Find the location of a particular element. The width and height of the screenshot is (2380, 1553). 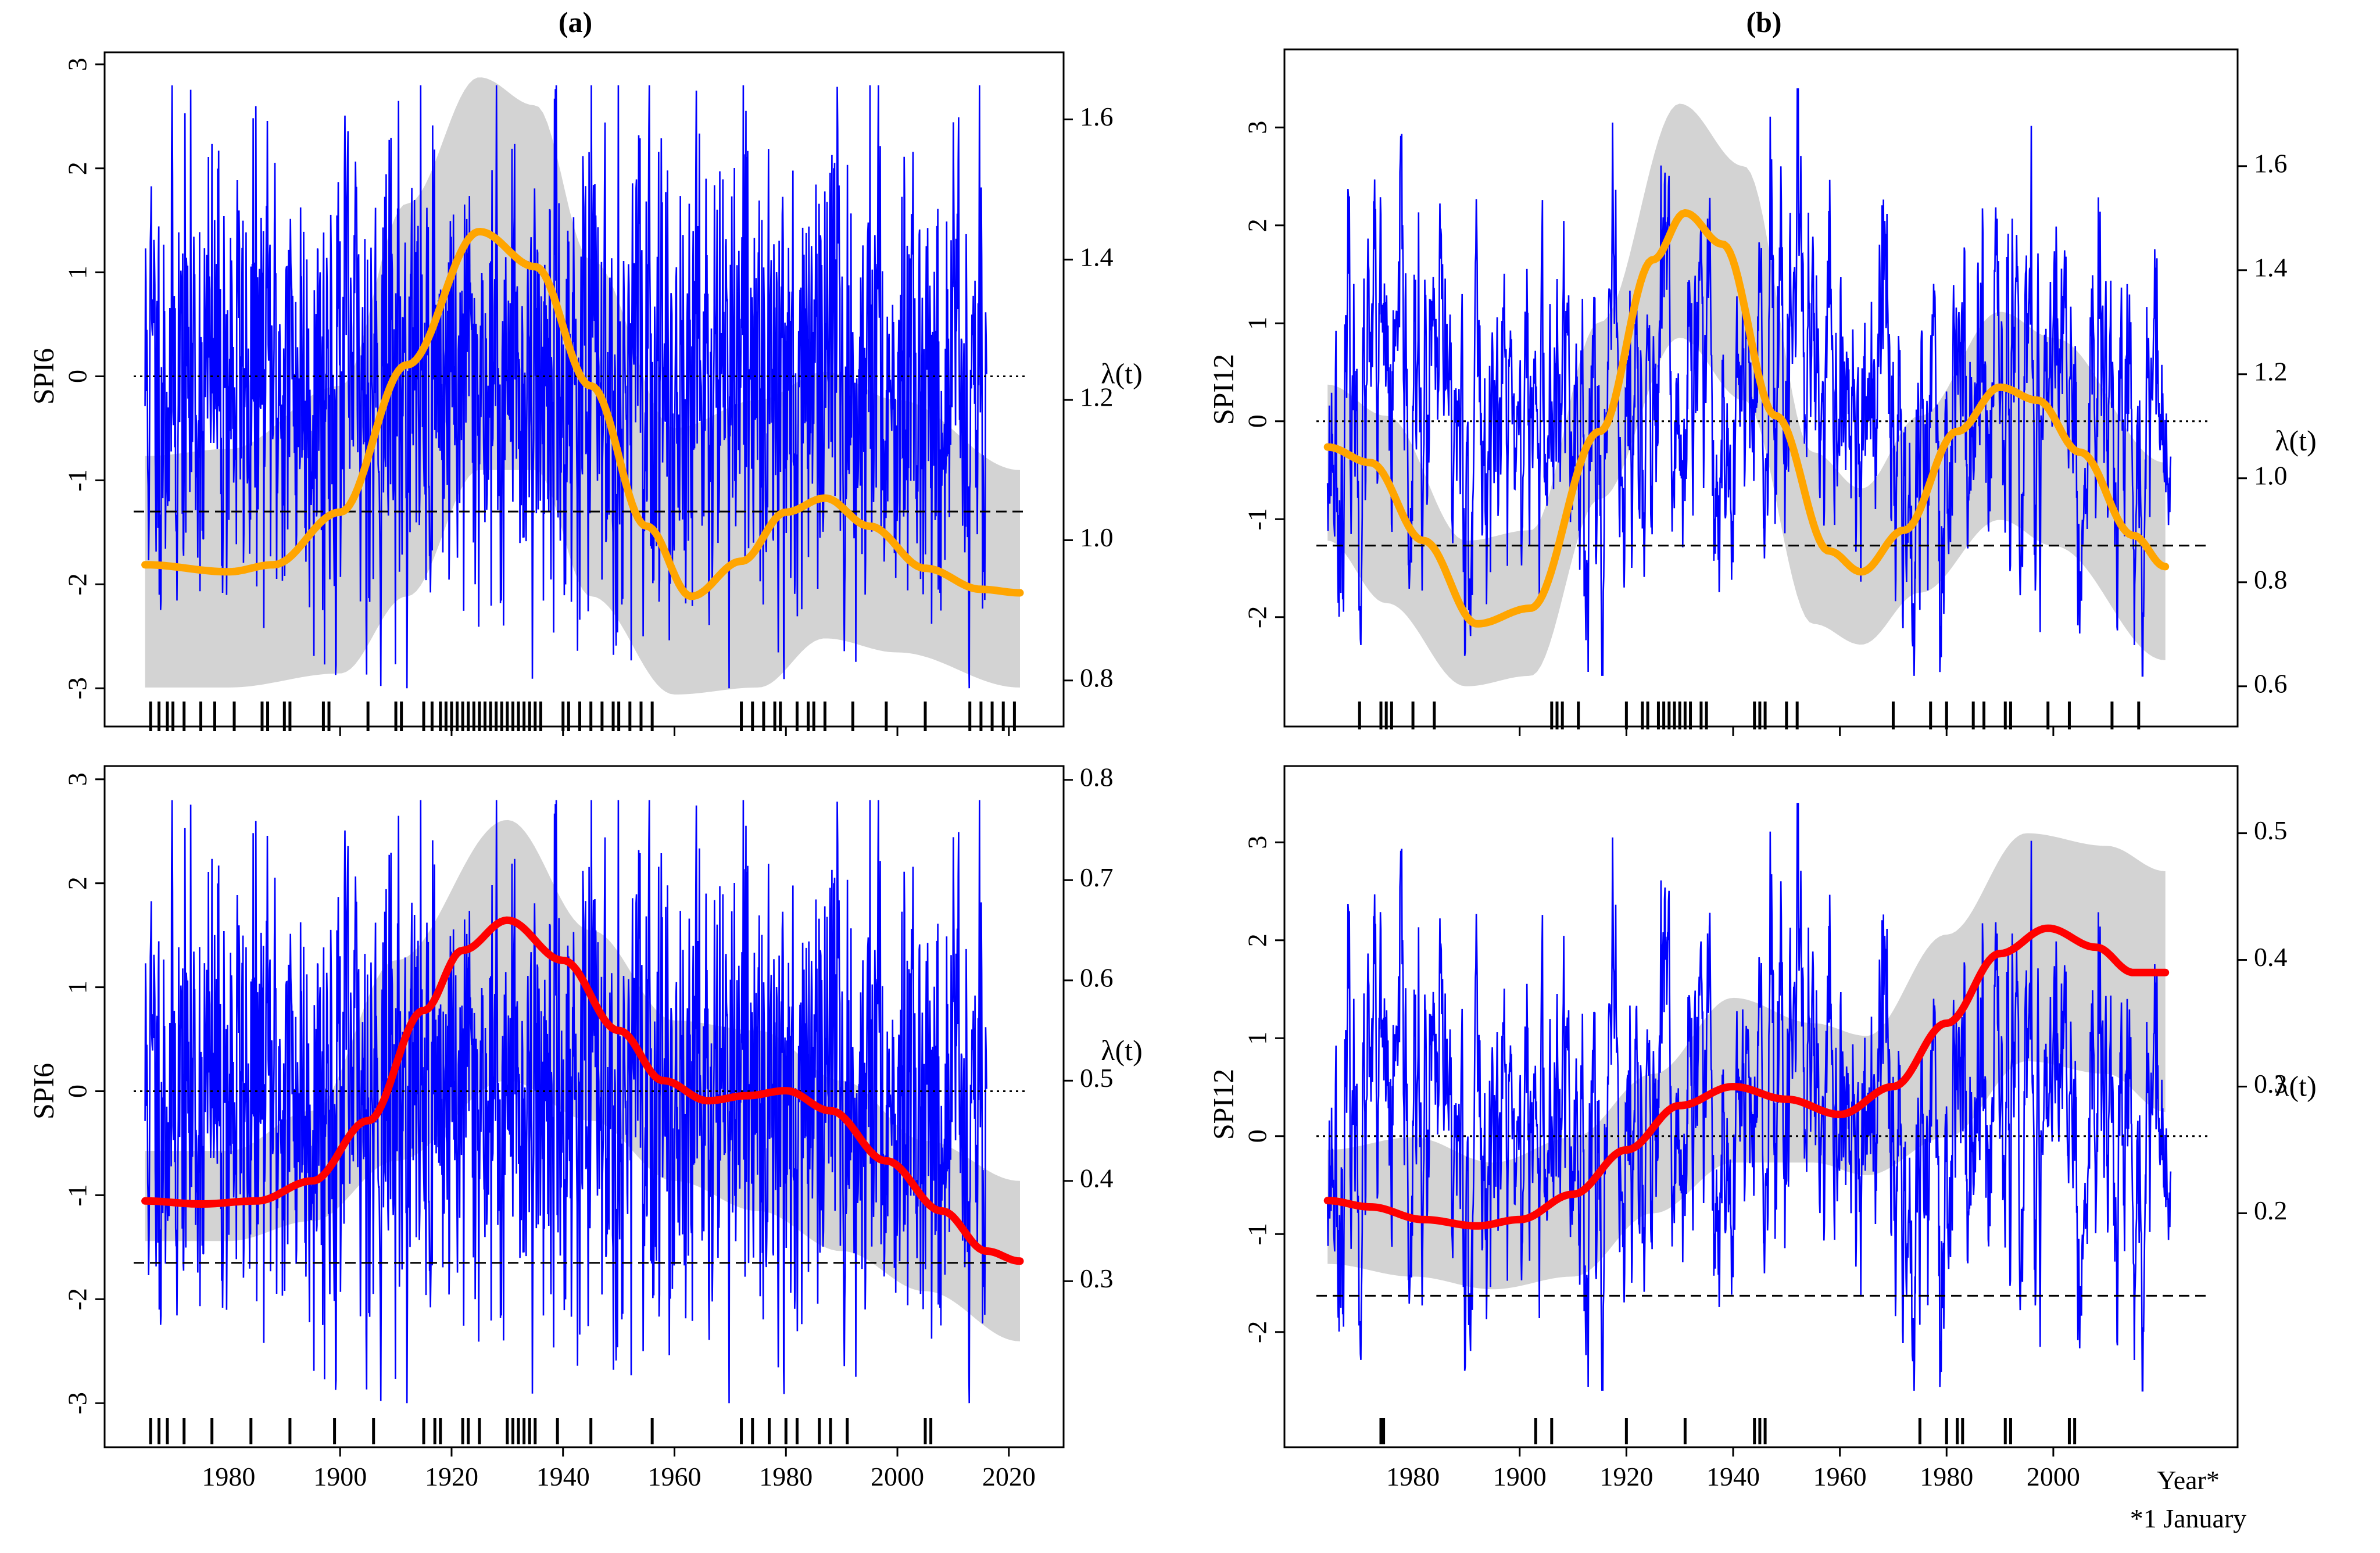

year-axis-note: Year* is located at coordinates (2189, 1480).